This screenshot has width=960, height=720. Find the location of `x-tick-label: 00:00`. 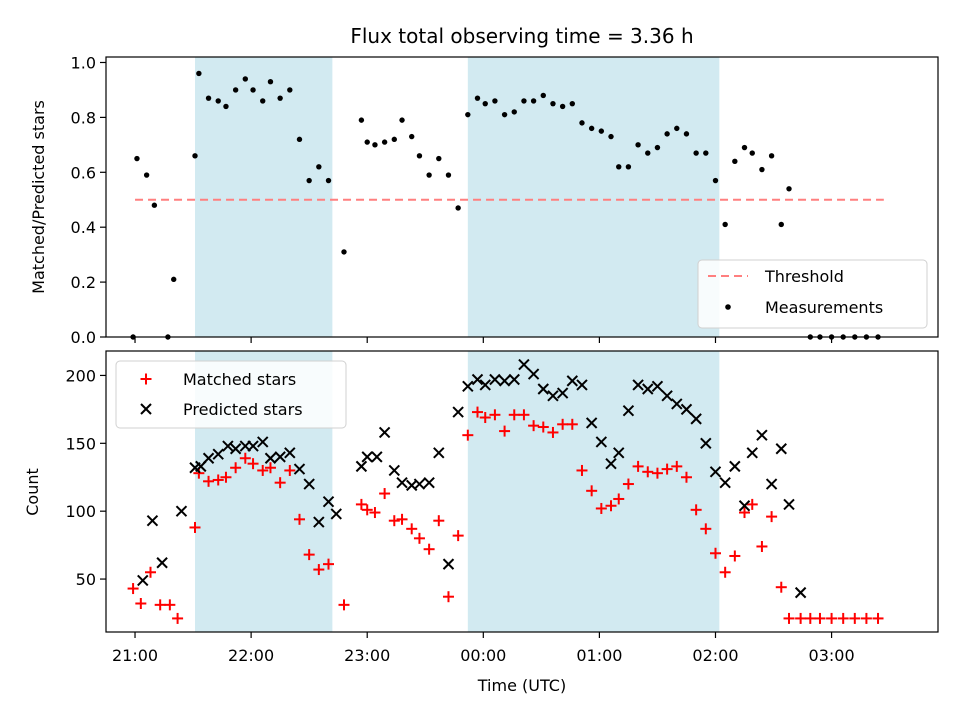

x-tick-label: 00:00 is located at coordinates (483, 655).